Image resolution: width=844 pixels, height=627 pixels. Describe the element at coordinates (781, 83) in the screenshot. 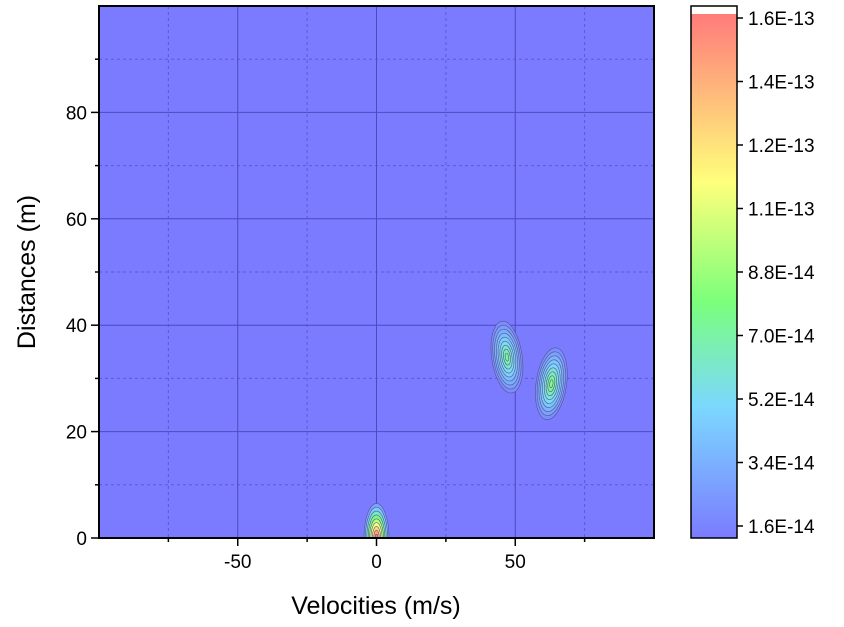

I see `colorbar-tick-label: 1.4E-13` at that location.